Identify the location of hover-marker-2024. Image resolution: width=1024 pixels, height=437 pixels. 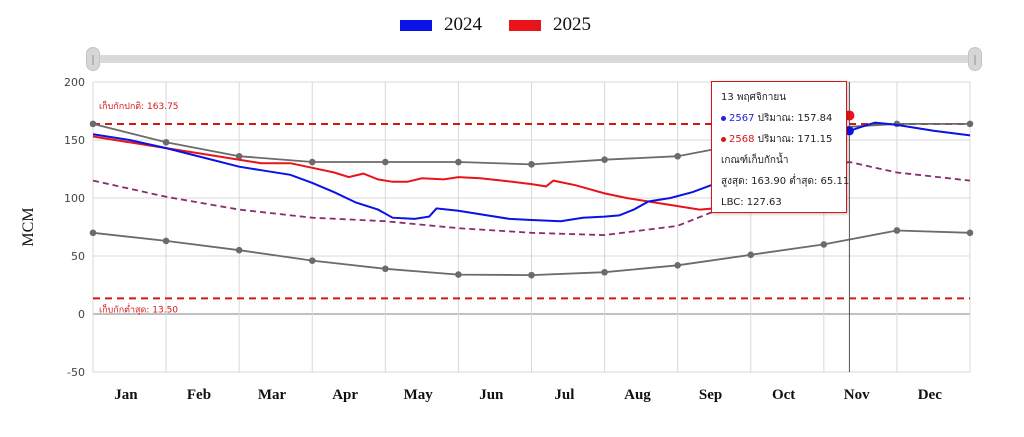
(849, 131).